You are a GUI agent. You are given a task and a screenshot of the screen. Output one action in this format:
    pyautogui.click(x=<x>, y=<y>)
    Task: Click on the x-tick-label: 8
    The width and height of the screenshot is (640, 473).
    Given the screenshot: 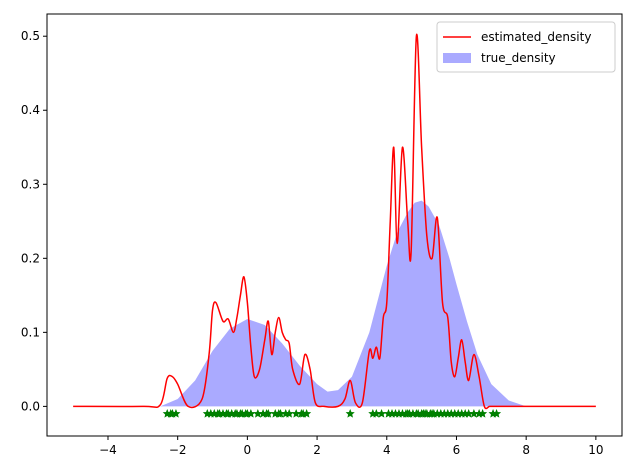 What is the action you would take?
    pyautogui.click(x=526, y=450)
    